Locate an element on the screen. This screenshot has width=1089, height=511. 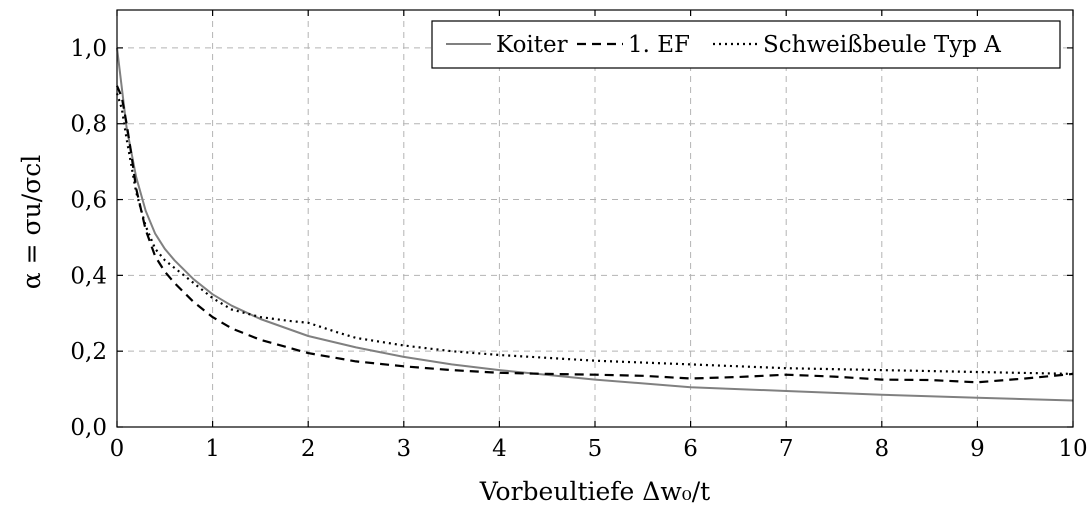
x-axis-title: Vorbeultiefe Δw₀/t is located at coordinates (594, 491).